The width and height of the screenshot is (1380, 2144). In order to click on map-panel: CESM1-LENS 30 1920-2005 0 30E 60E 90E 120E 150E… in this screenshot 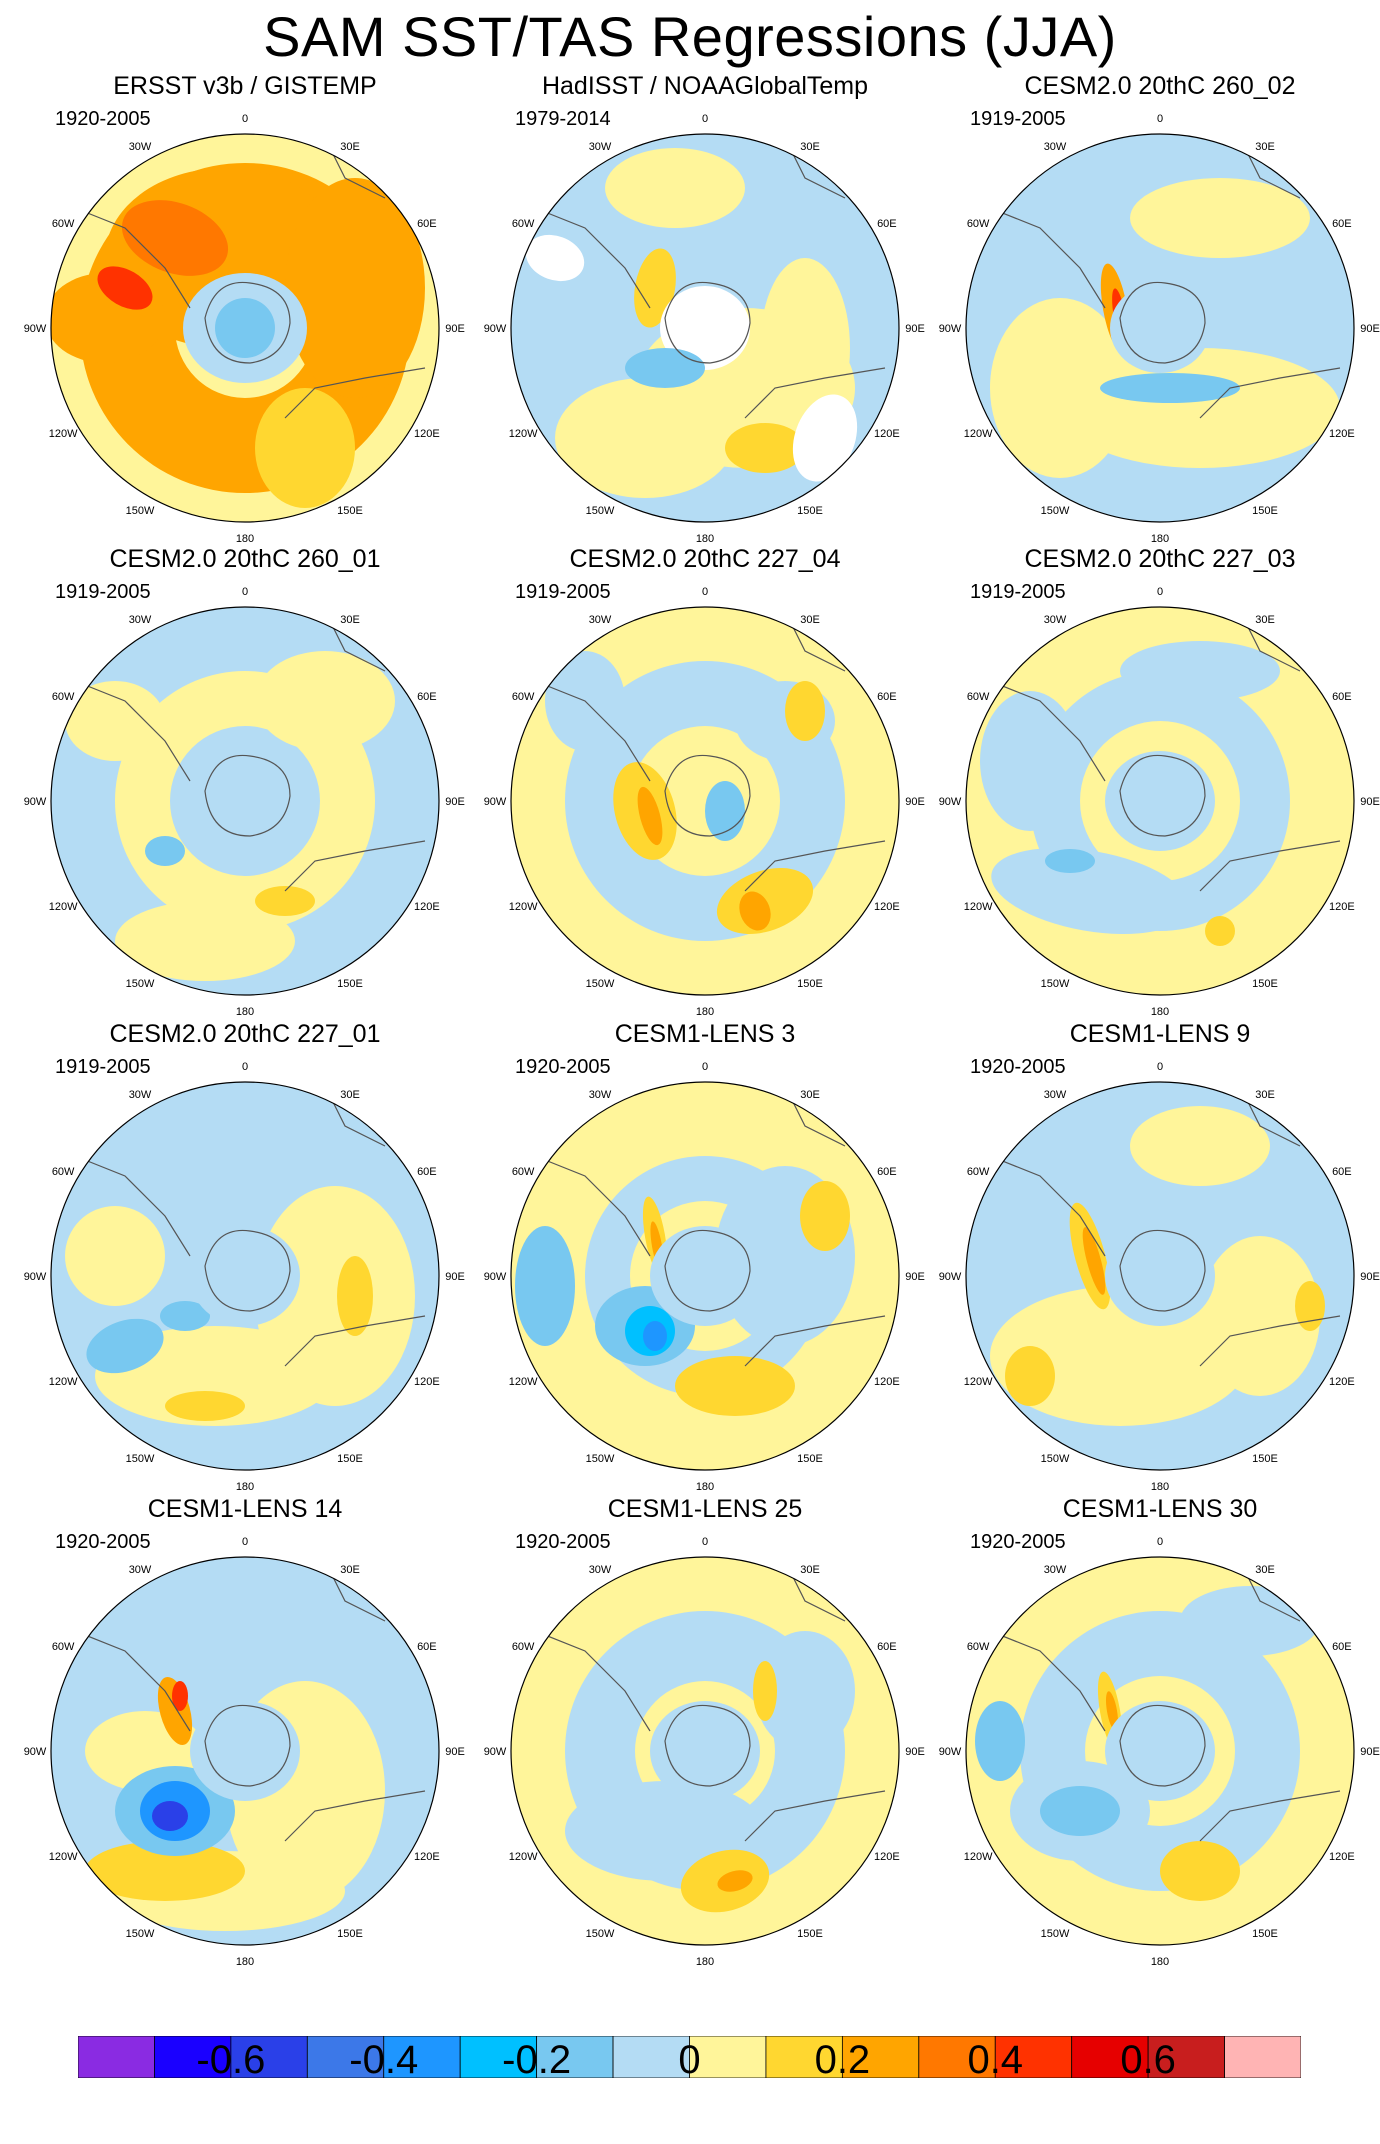, I will do `click(1155, 1731)`.